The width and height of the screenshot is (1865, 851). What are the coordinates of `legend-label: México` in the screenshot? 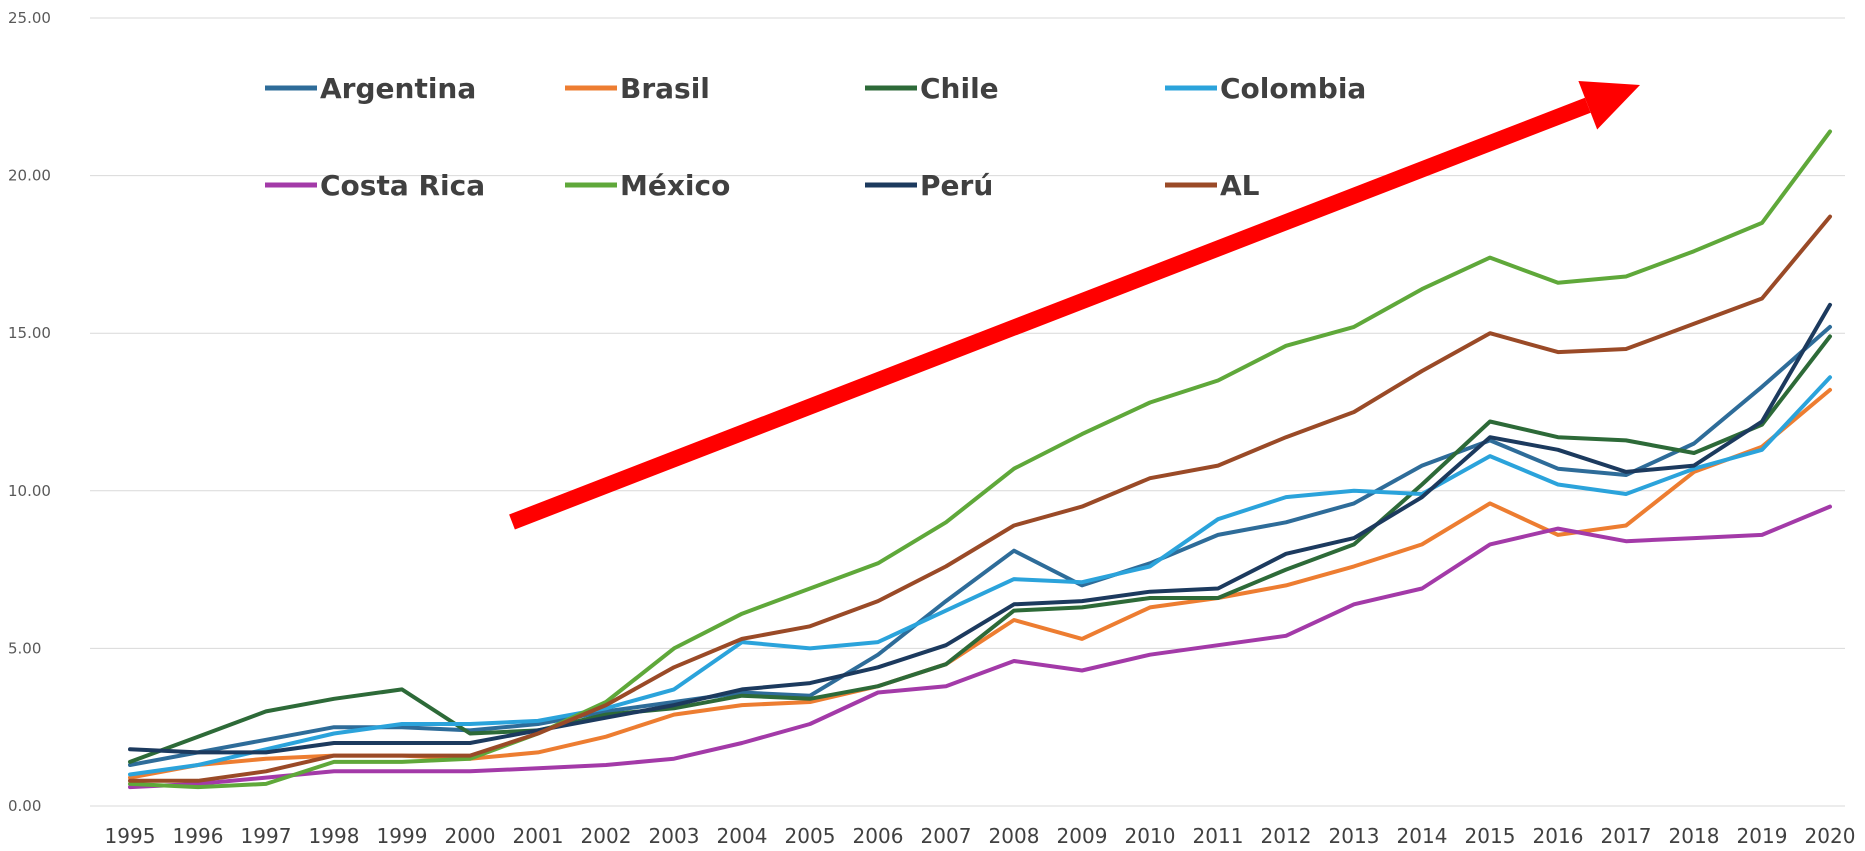 It's located at (675, 185).